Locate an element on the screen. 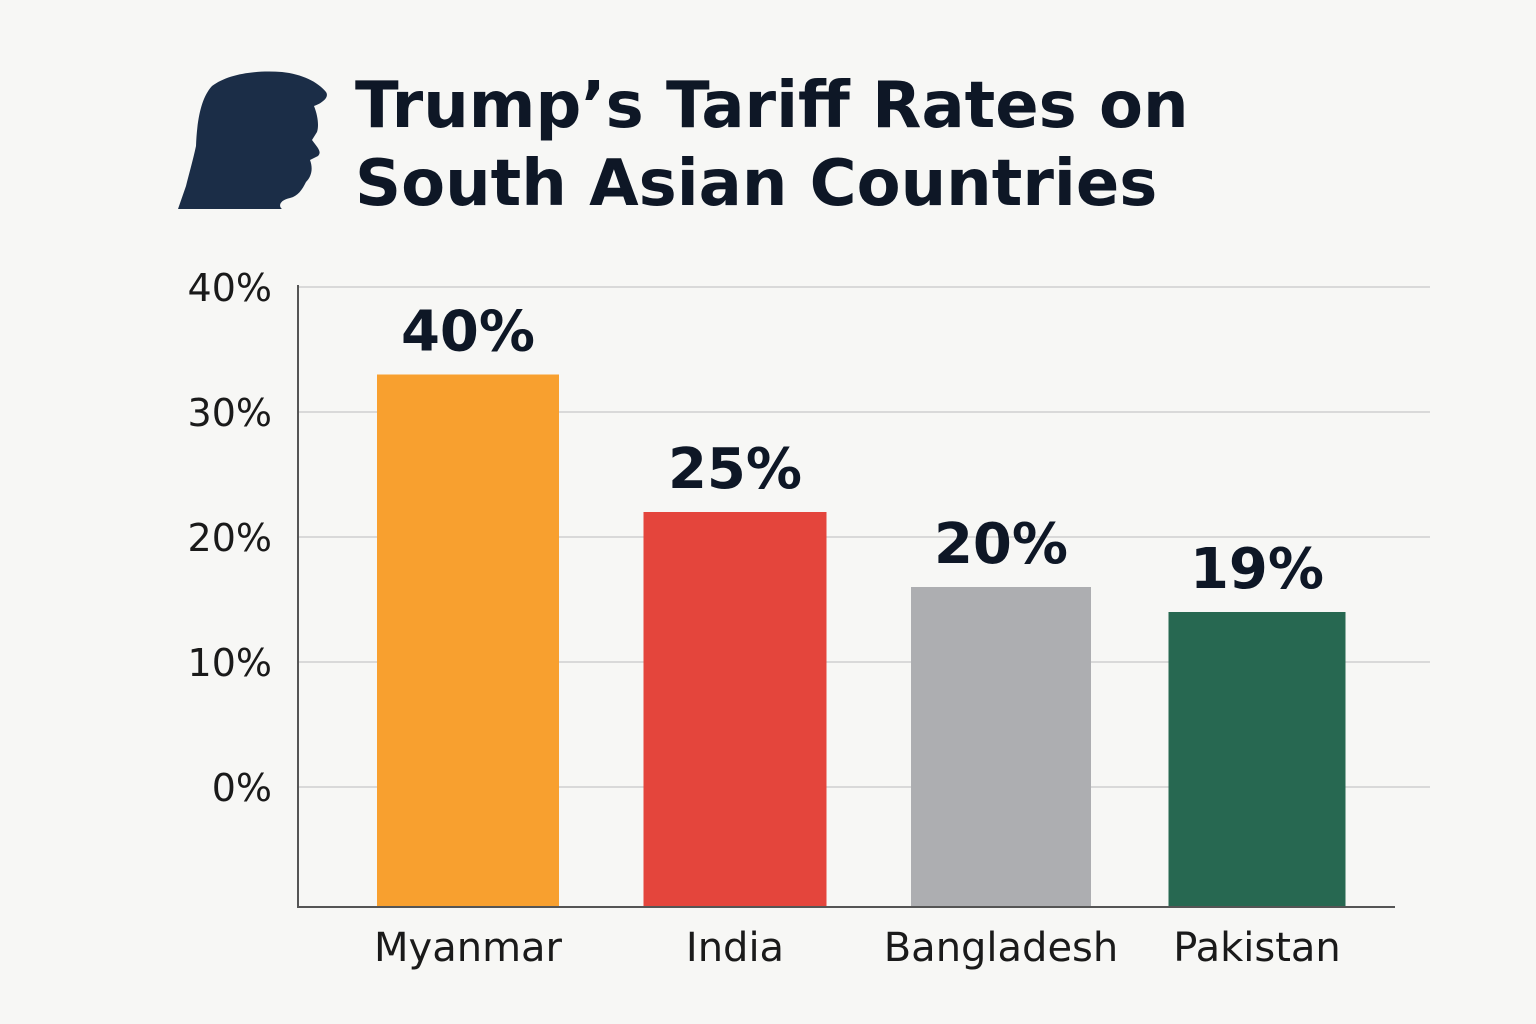  x-tick-label-india: India is located at coordinates (735, 948).